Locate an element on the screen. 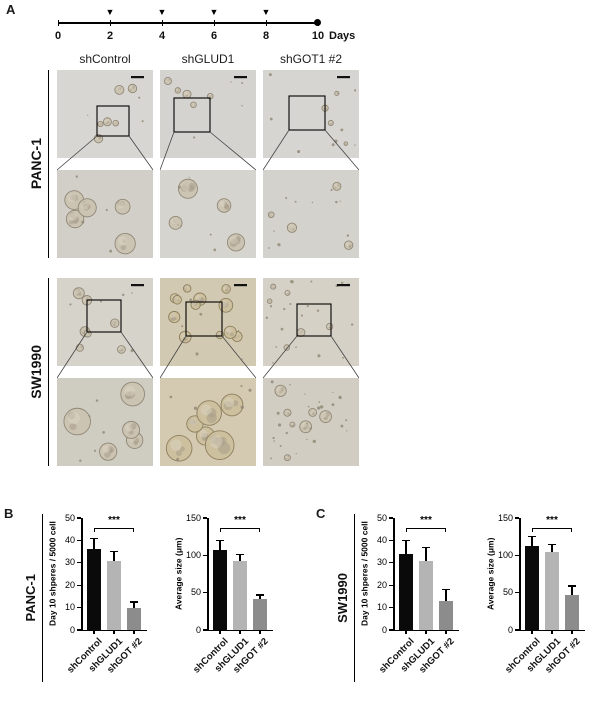  timeline-day-label: 4 is located at coordinates (162, 36).